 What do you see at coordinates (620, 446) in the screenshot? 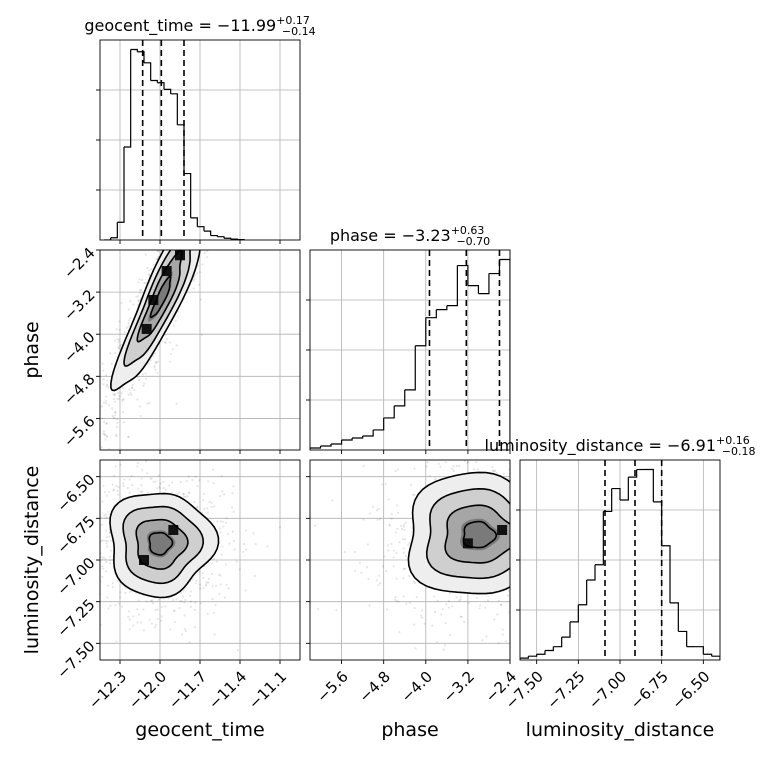
I see `title-luminosity_distance: luminosity_distance = −6.91+0.16 −0.18` at bounding box center [620, 446].